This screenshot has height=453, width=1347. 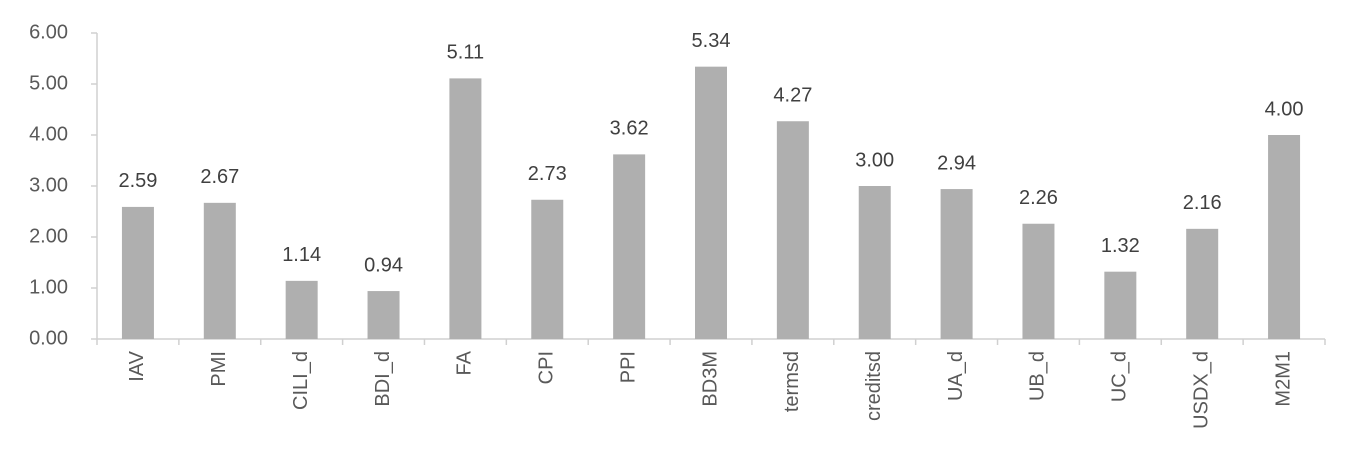 What do you see at coordinates (547, 367) in the screenshot?
I see `x-tick-label: CPI` at bounding box center [547, 367].